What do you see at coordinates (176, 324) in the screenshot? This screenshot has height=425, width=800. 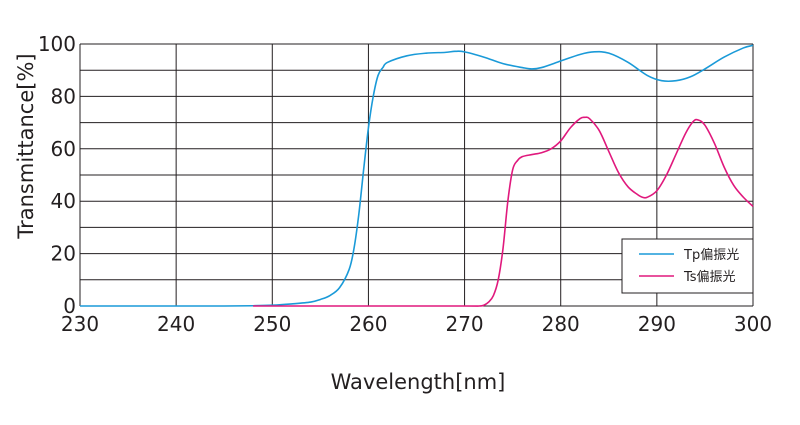 I see `x-tick-label: 240` at bounding box center [176, 324].